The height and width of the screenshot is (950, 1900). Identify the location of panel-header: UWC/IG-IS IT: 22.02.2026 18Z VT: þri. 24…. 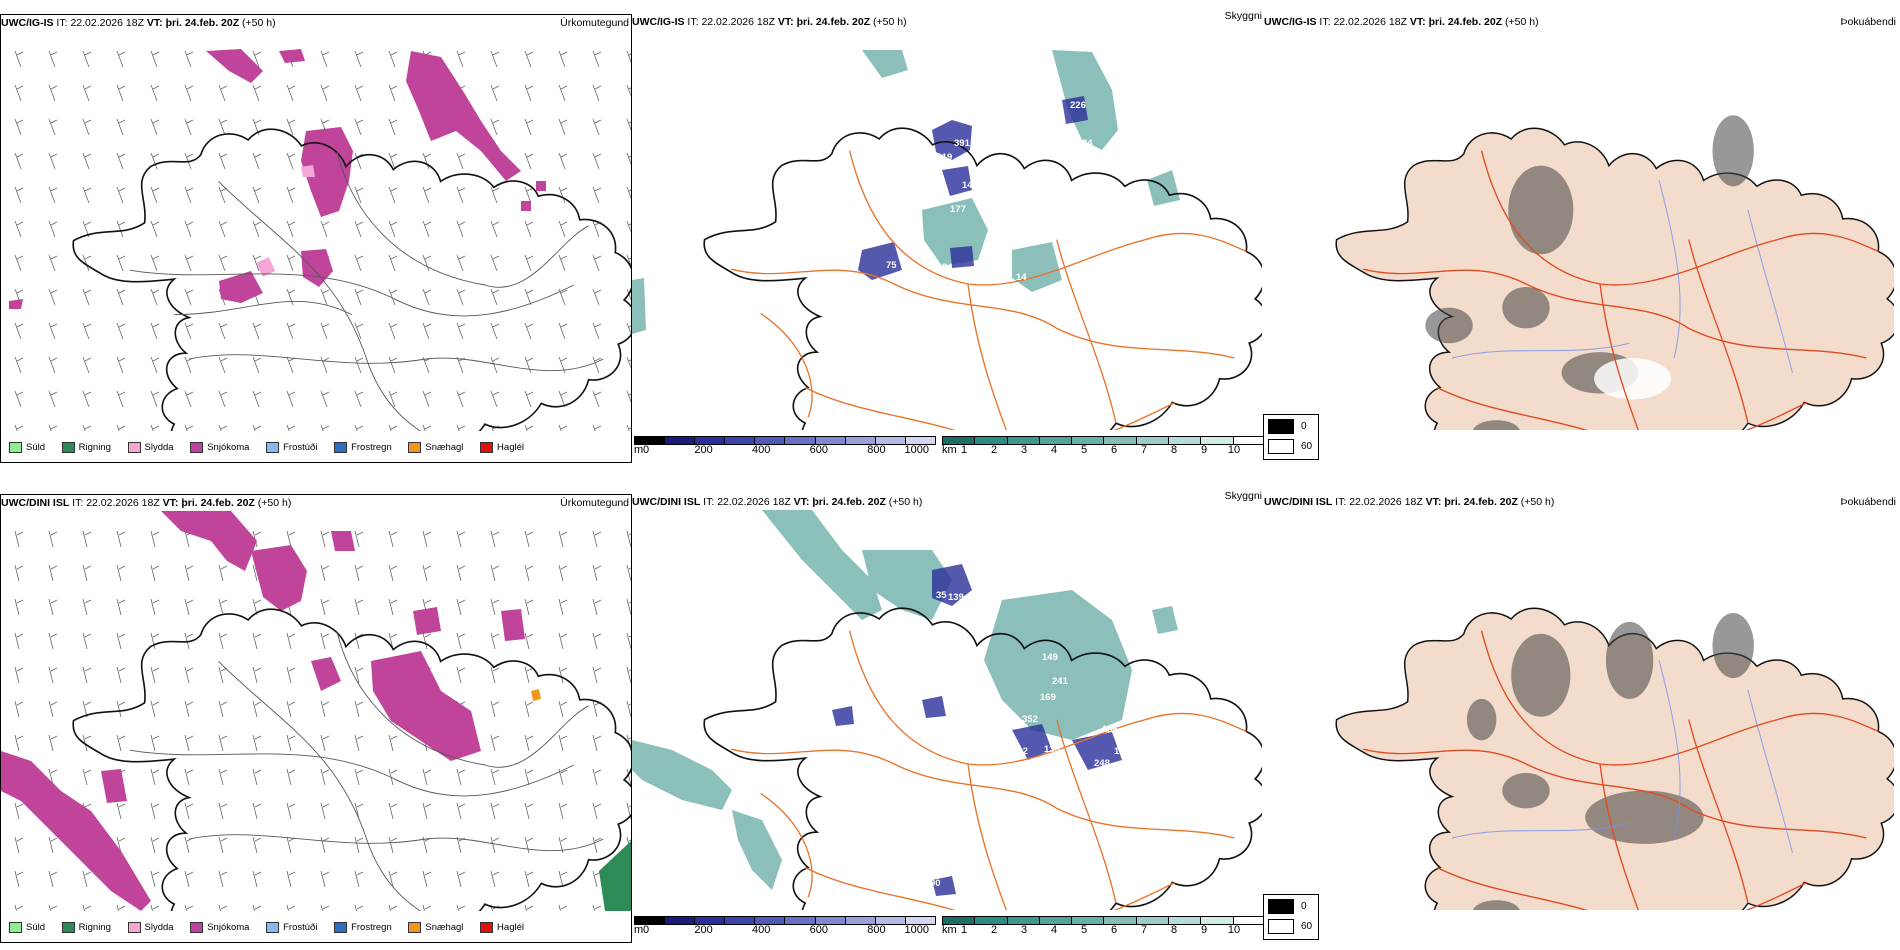
(948, 20).